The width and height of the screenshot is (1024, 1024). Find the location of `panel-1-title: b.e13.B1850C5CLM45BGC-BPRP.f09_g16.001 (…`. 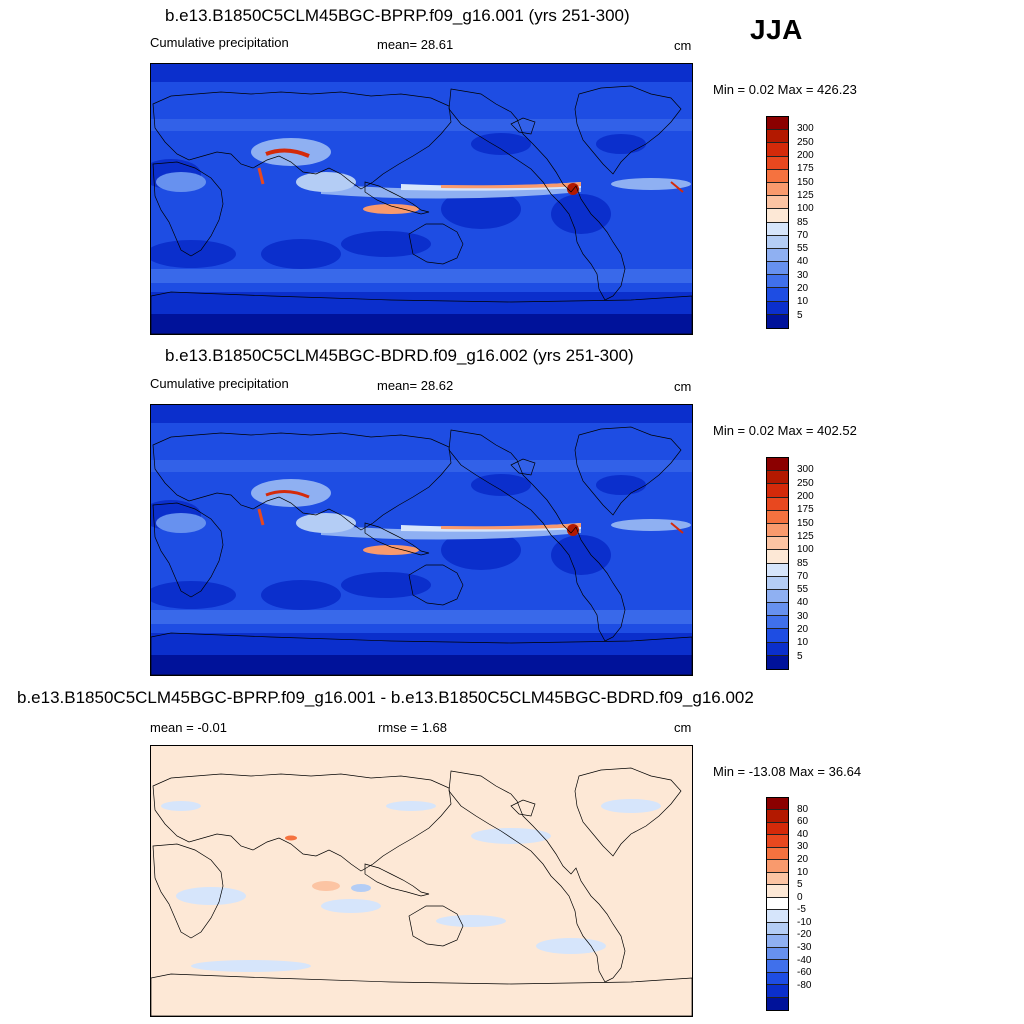

panel-1-title: b.e13.B1850C5CLM45BGC-BPRP.f09_g16.001 (… is located at coordinates (397, 15).